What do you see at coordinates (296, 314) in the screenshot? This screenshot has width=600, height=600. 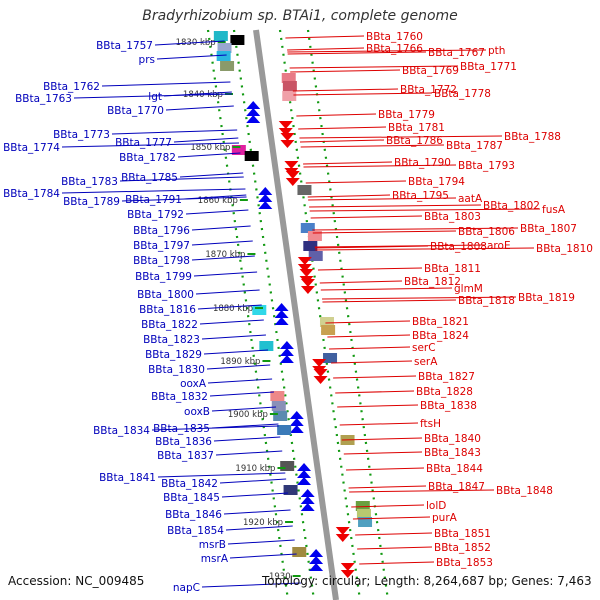 I see `genome-axis-line` at bounding box center [296, 314].